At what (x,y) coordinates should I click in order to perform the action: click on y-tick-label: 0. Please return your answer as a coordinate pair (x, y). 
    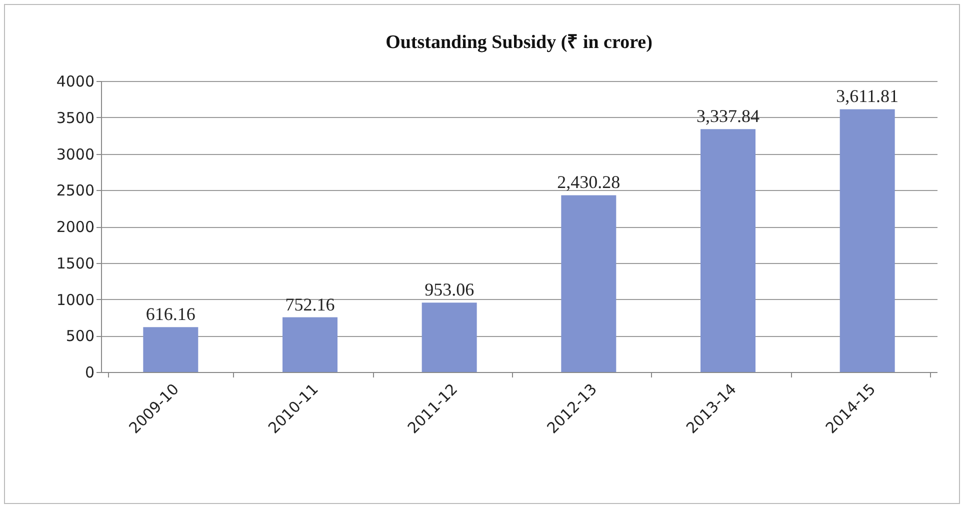
    Looking at the image, I should click on (89, 373).